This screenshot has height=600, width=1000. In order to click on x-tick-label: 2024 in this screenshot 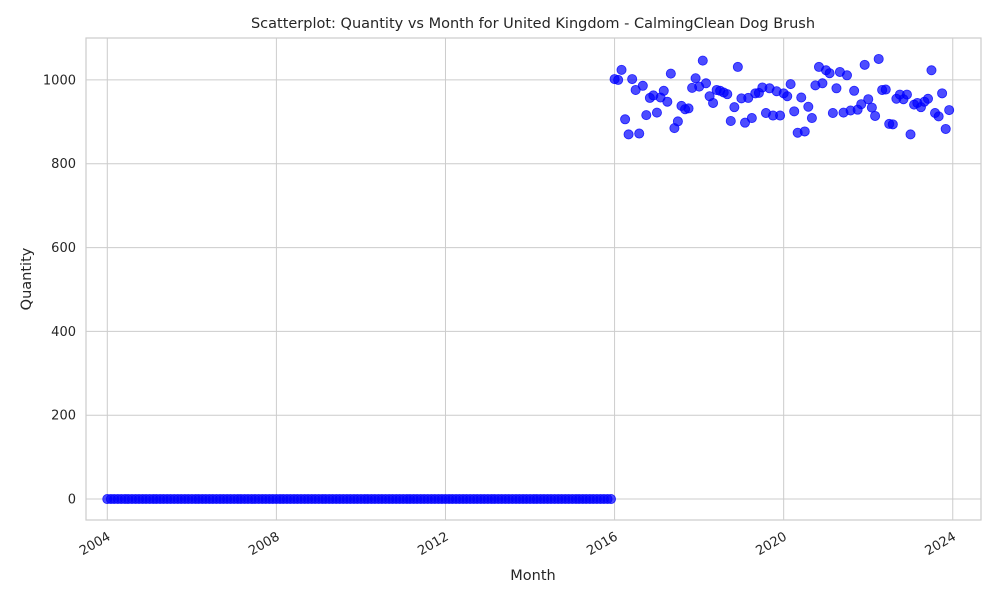, I will do `click(941, 544)`.